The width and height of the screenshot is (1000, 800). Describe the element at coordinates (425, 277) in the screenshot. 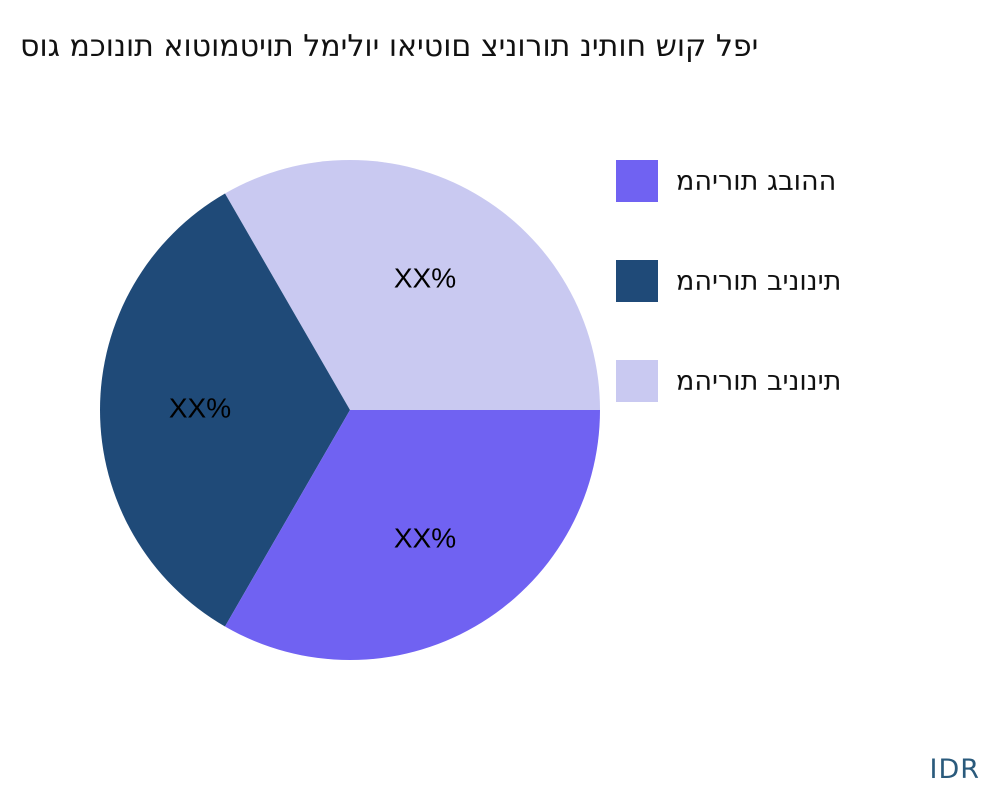

I see `slice-data-label-1: XX%` at that location.